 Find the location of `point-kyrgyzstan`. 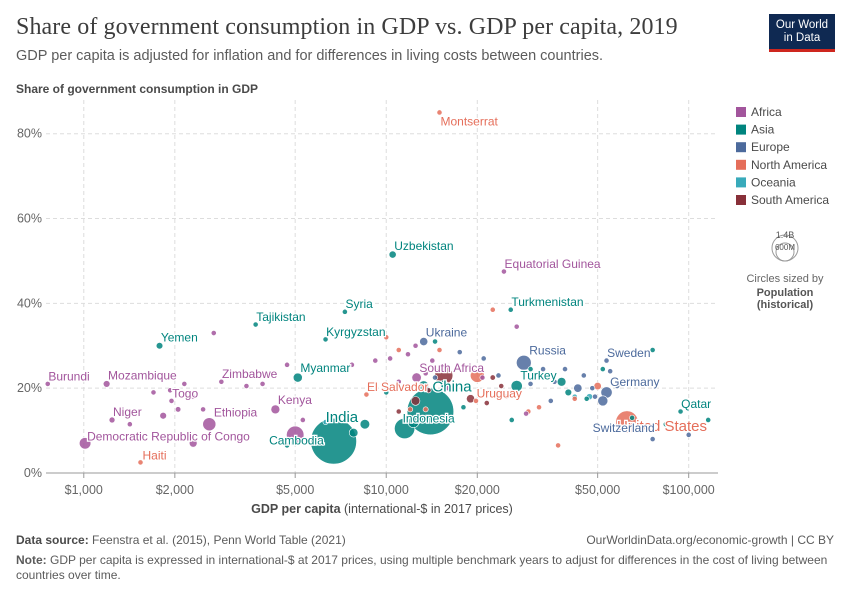

point-kyrgyzstan is located at coordinates (325, 339).